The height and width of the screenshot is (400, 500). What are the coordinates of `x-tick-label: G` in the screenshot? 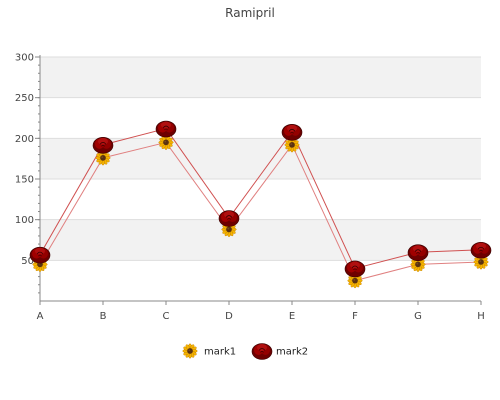 It's located at (418, 316).